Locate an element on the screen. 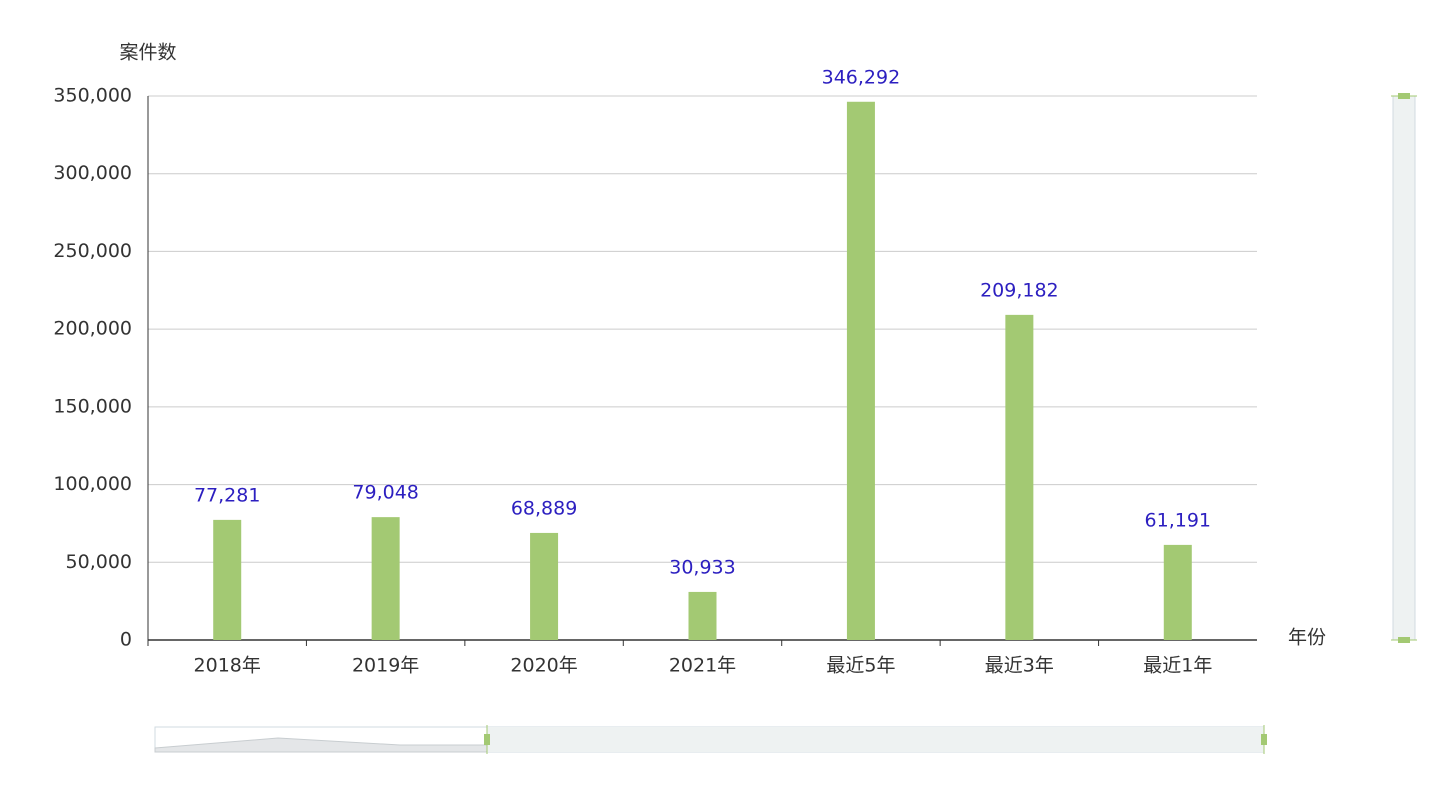 The image size is (1430, 800). value-label: 30,933 is located at coordinates (702, 567).